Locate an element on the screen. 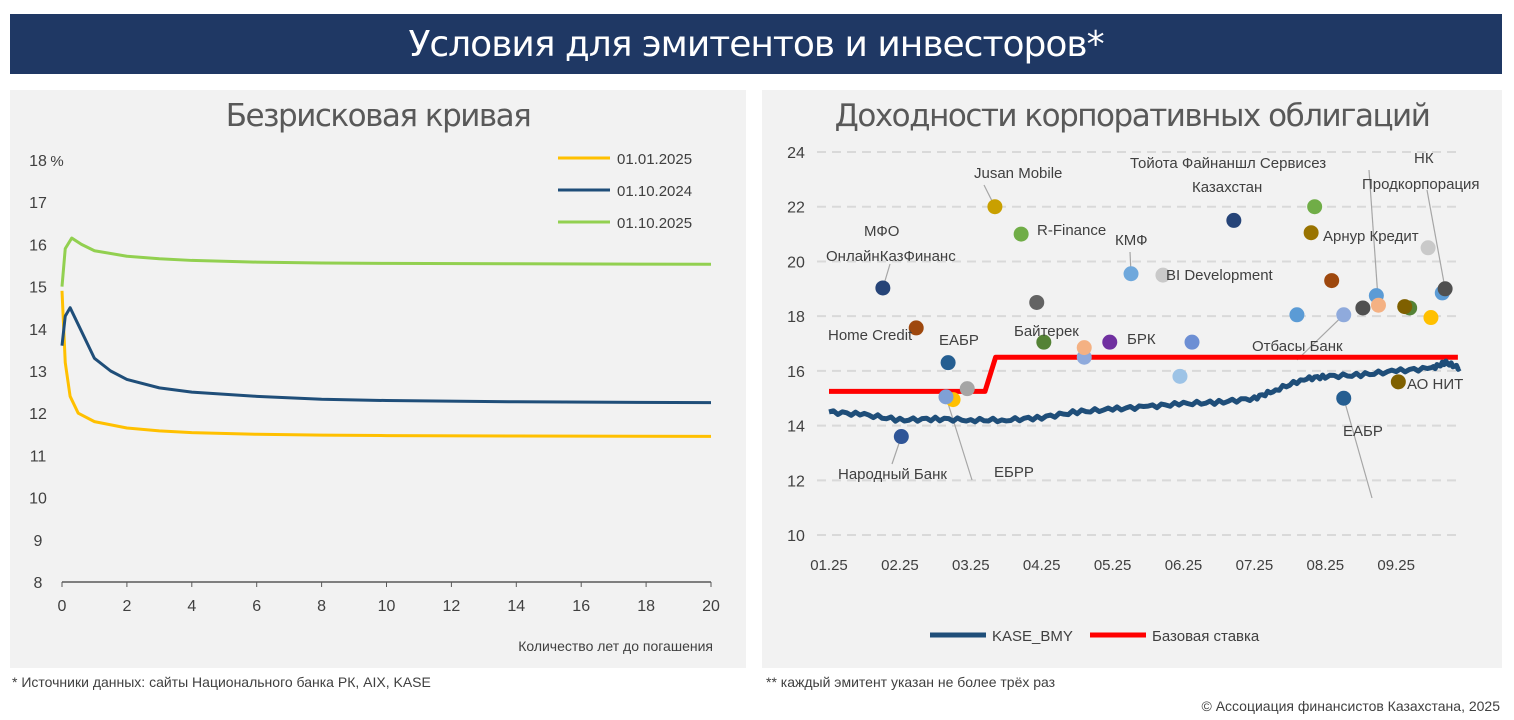 The width and height of the screenshot is (1514, 720). point-label: КМФ is located at coordinates (1131, 240).